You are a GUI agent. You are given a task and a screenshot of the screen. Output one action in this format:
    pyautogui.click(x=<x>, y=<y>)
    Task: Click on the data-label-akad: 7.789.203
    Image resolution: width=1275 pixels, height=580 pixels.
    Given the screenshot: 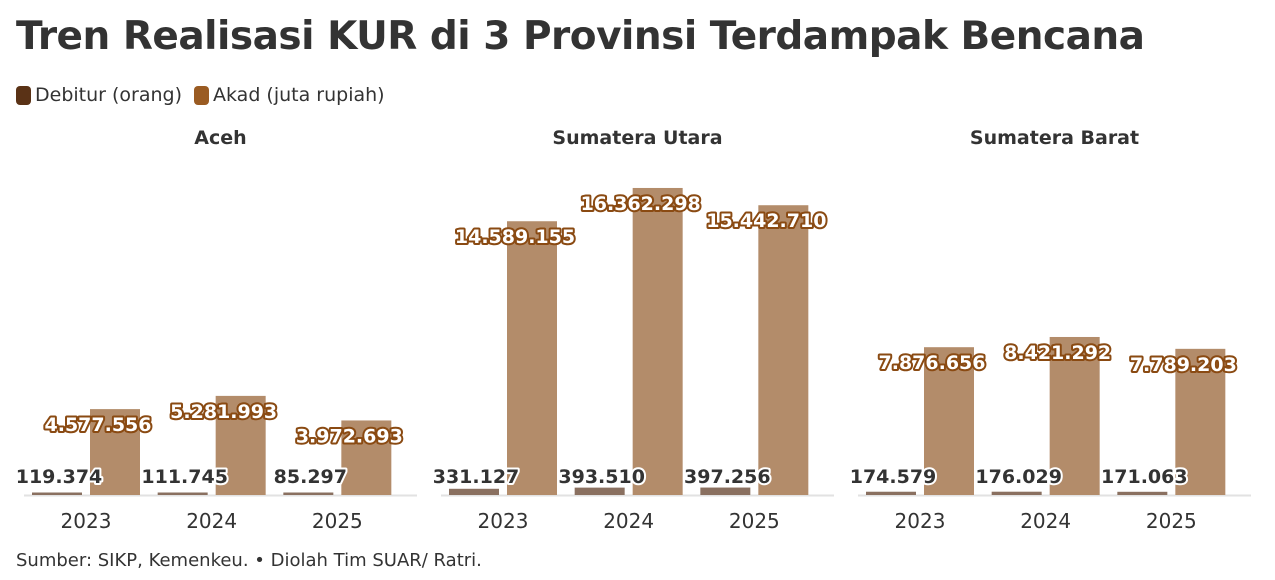 What is the action you would take?
    pyautogui.click(x=1183, y=365)
    